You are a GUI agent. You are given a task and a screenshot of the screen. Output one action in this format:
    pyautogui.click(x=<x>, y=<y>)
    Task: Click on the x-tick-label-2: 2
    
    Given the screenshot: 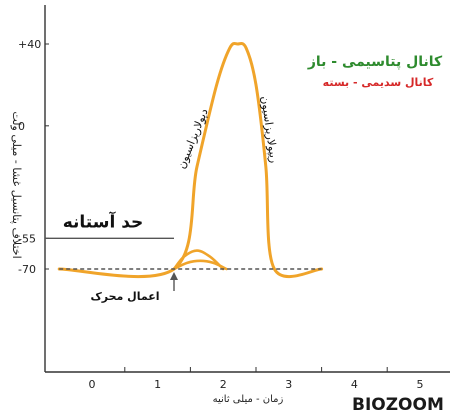 What is the action you would take?
    pyautogui.click(x=223, y=384)
    